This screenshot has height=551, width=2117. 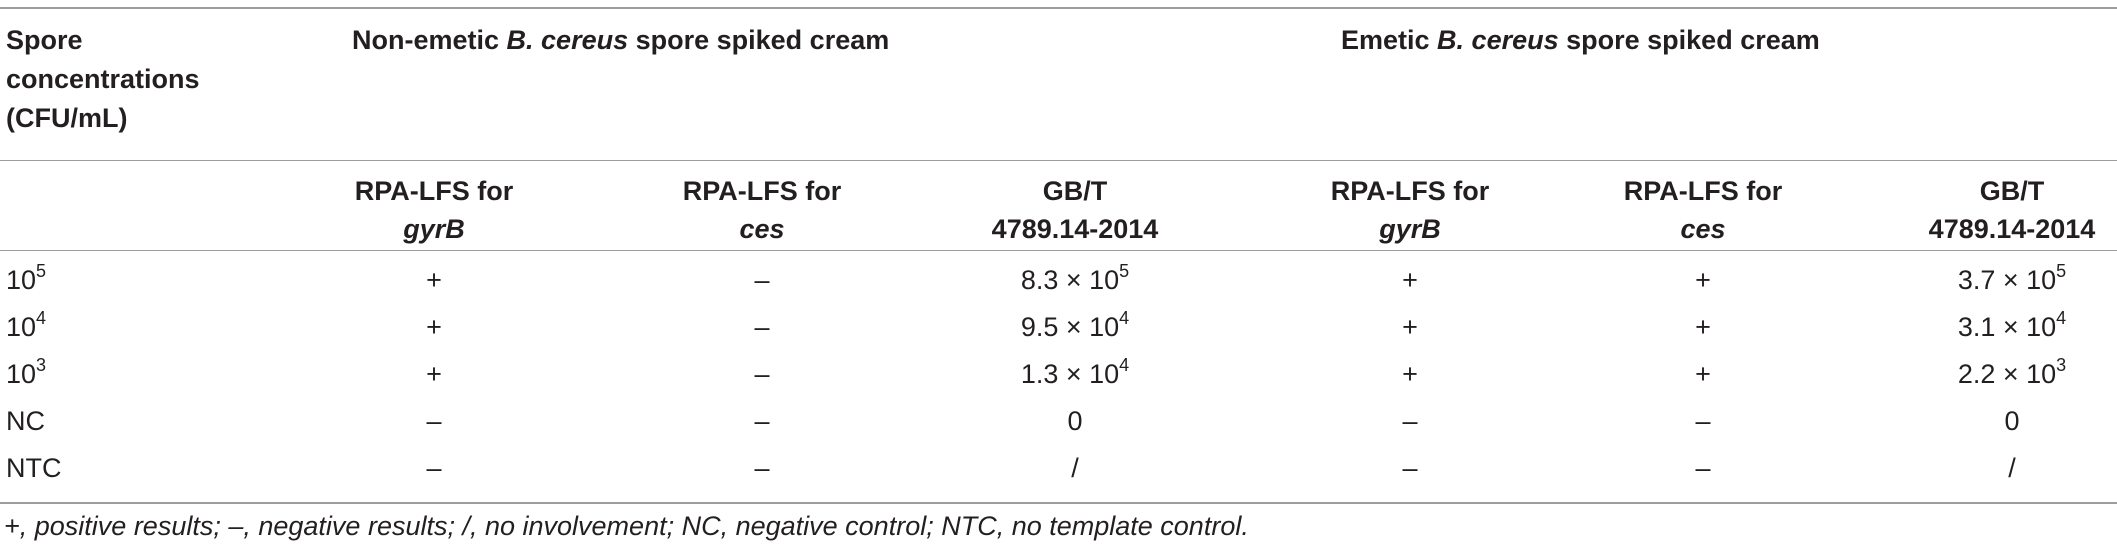 I want to click on table-cell: 3.7 × 105, so click(x=1989, y=279).